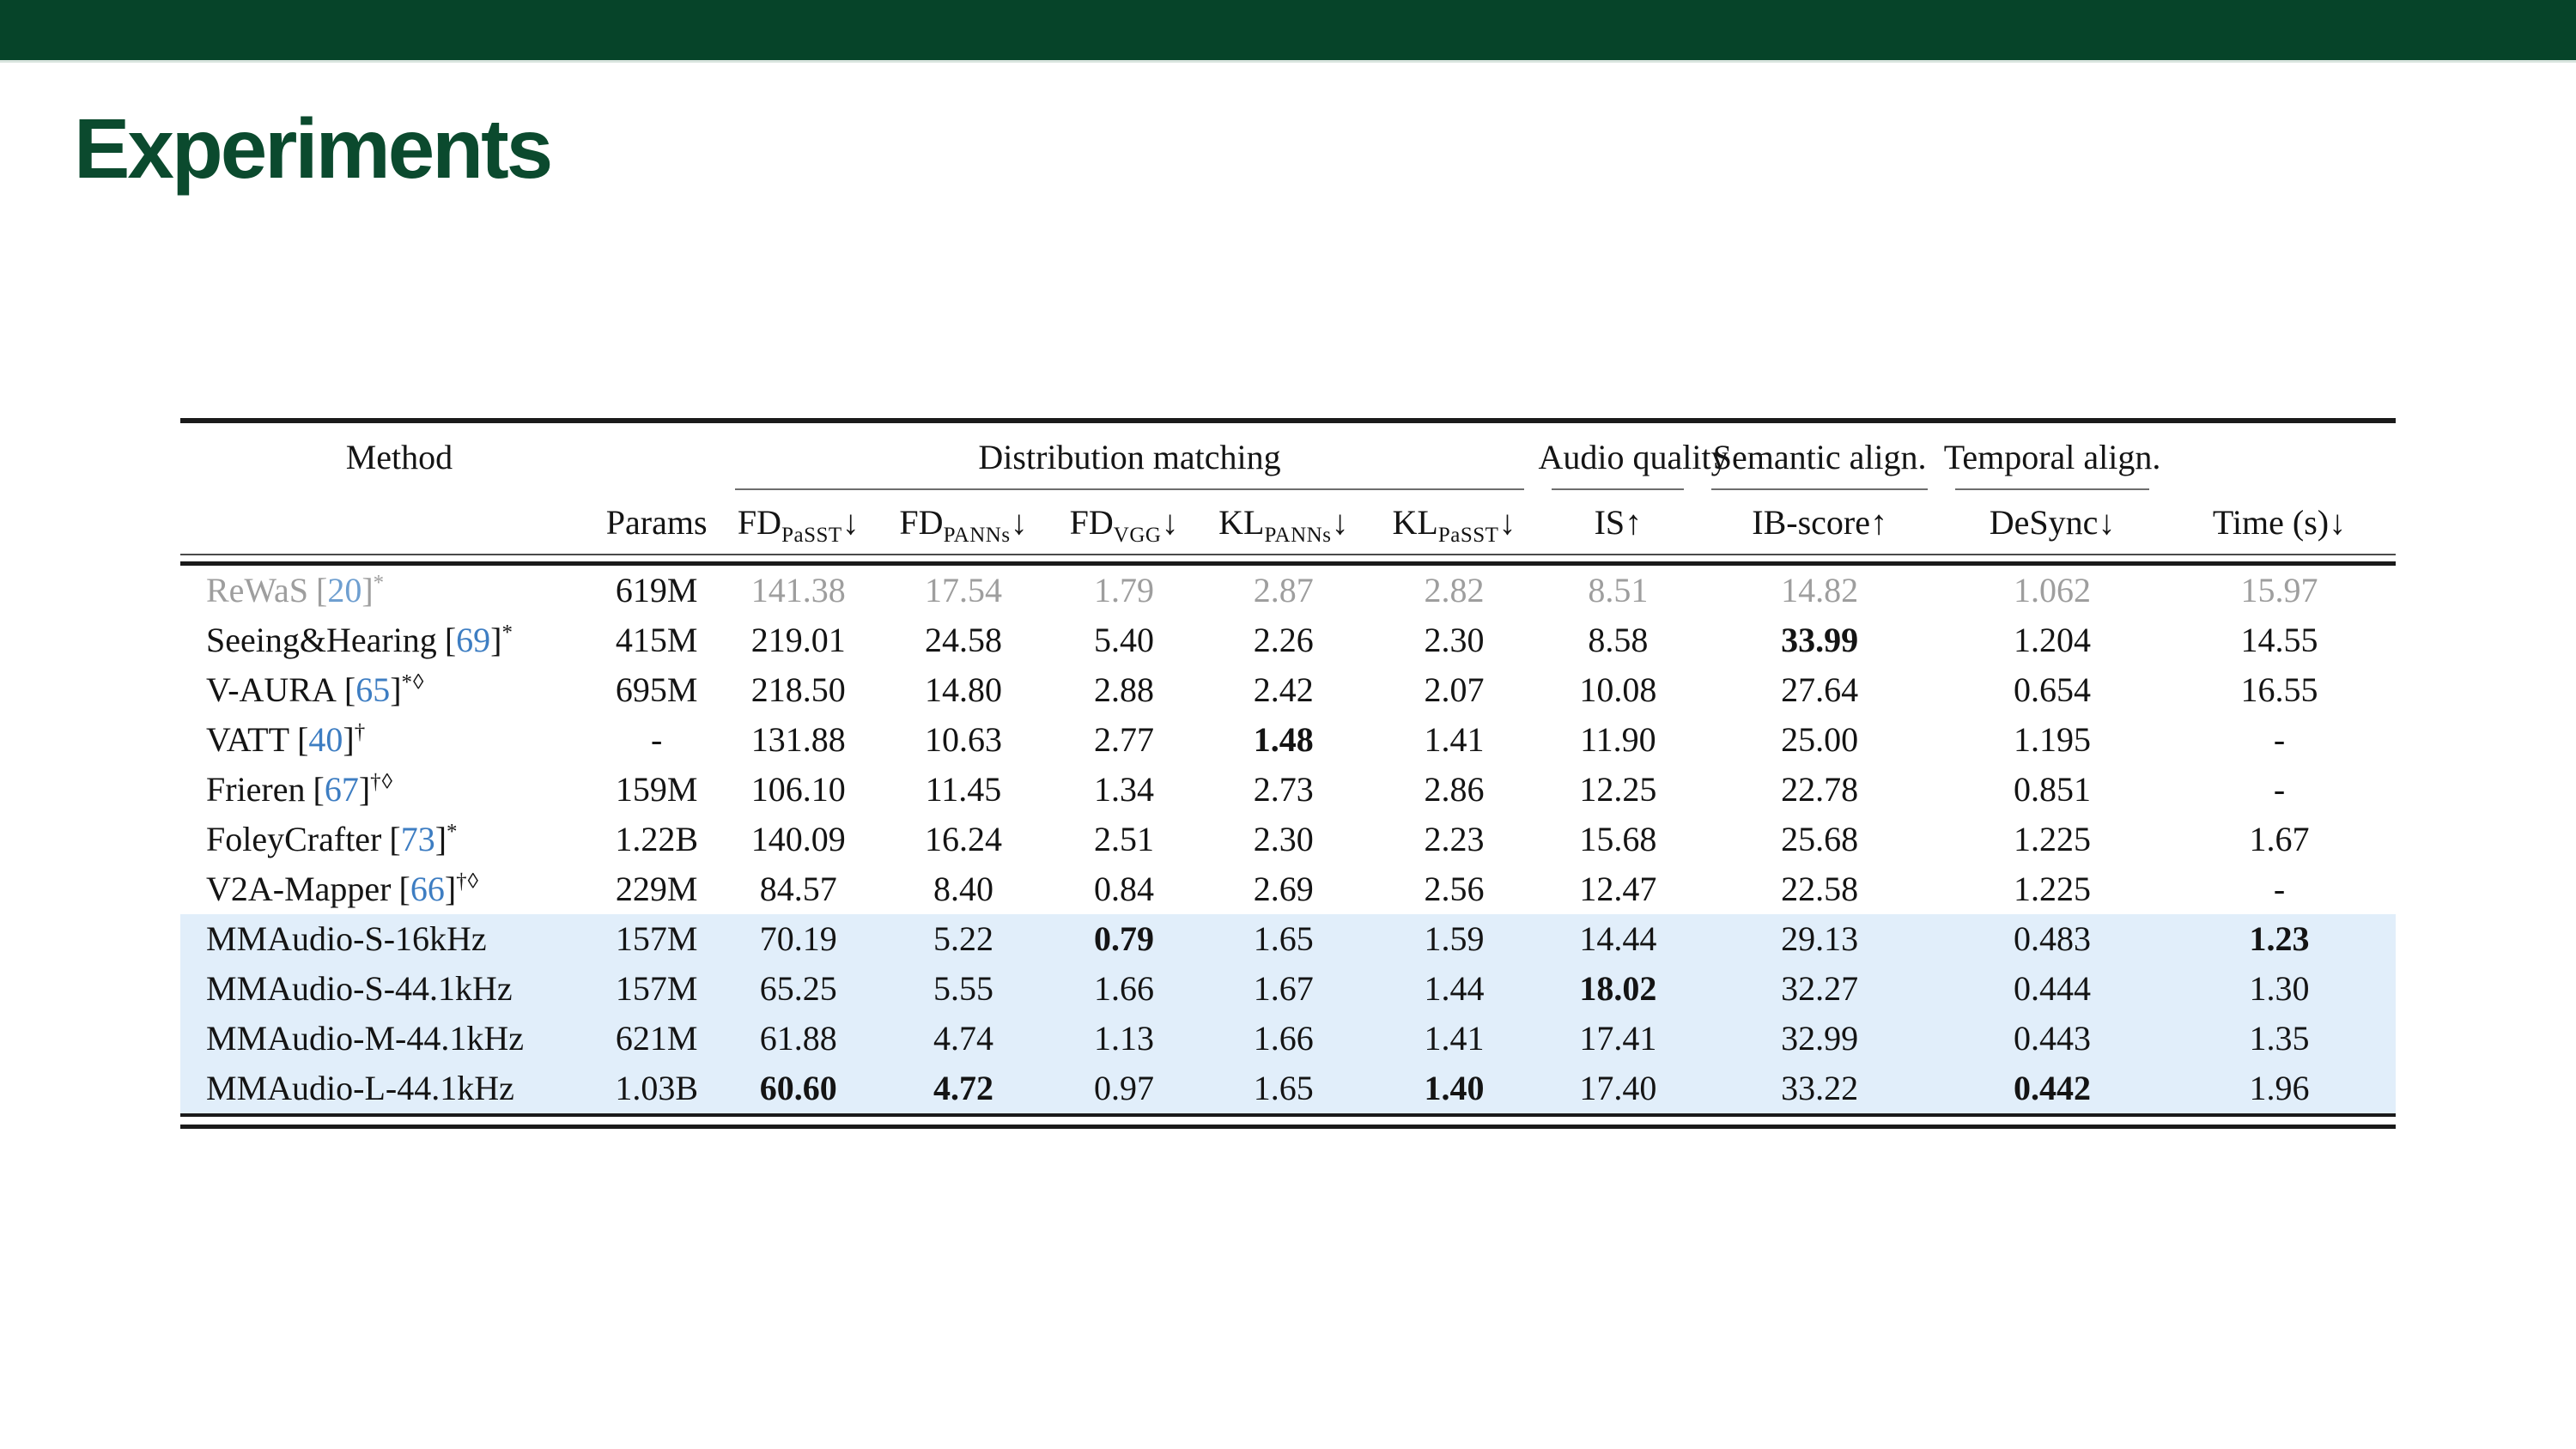  What do you see at coordinates (656, 689) in the screenshot?
I see `cell-params: 695M` at bounding box center [656, 689].